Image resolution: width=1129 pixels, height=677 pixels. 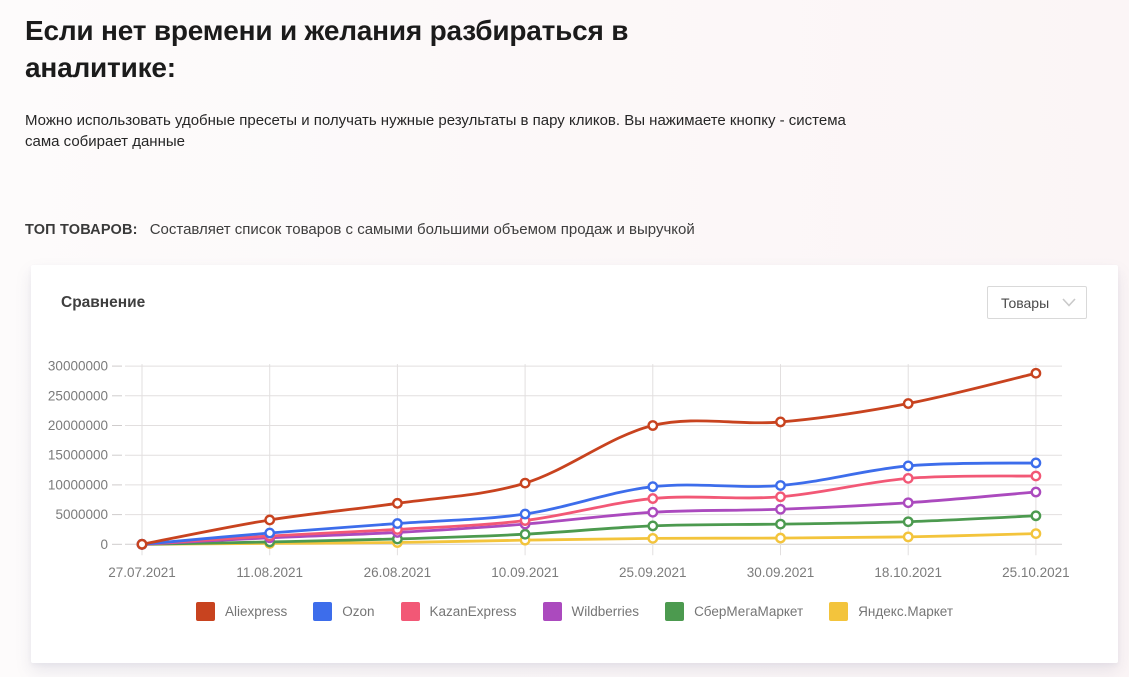 What do you see at coordinates (906, 611) in the screenshot?
I see `legend-label: Яндекс.Маркет` at bounding box center [906, 611].